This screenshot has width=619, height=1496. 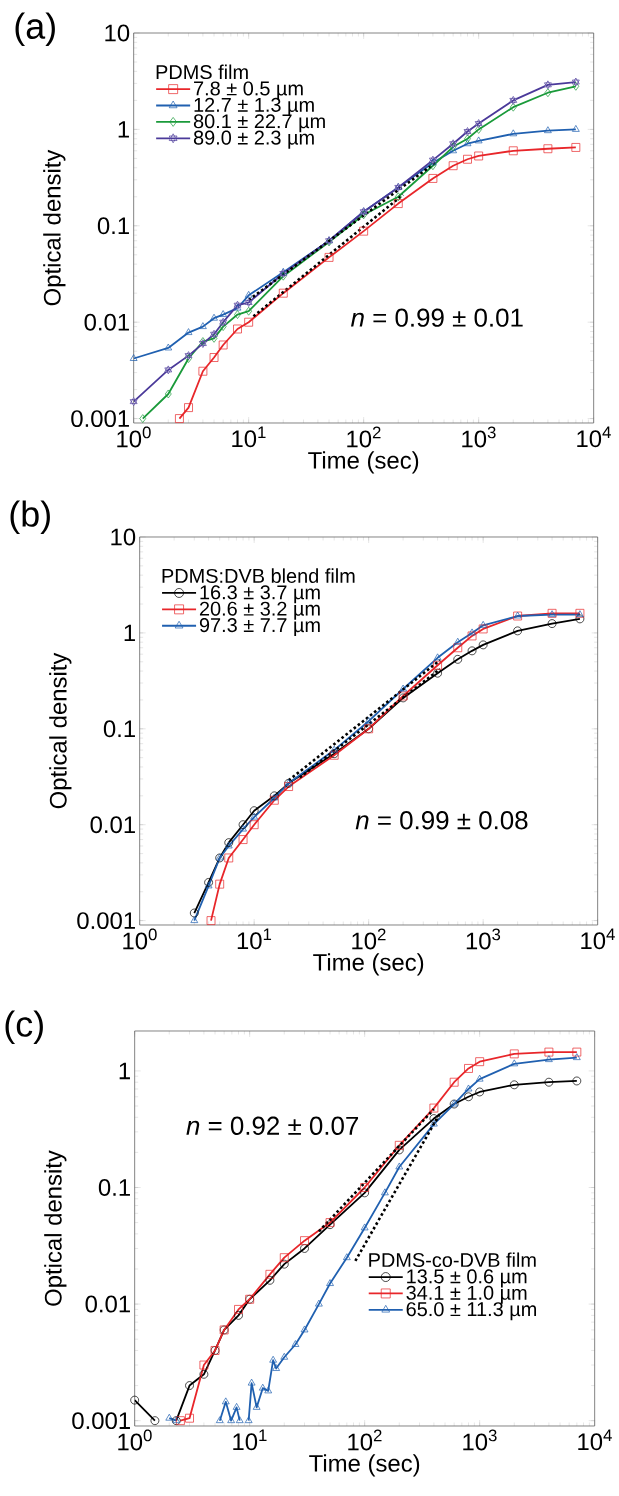 I want to click on chart-title: (b), so click(x=30, y=517).